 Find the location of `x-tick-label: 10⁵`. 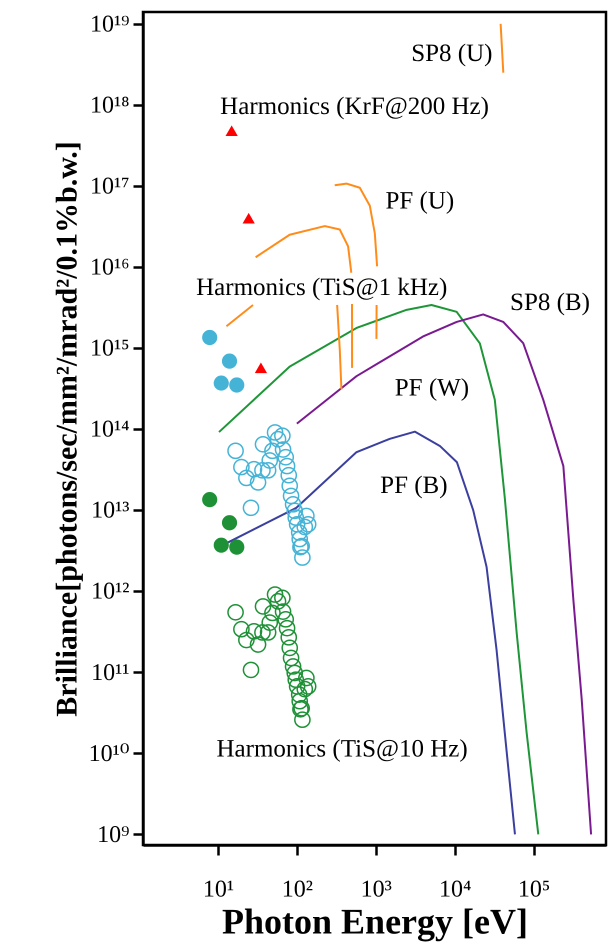

x-tick-label: 10⁵ is located at coordinates (534, 889).